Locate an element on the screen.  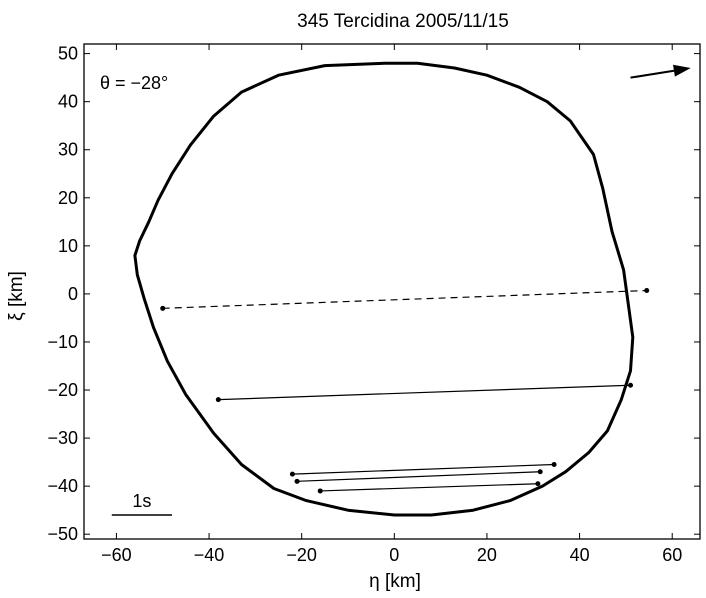
y-tick-label: −50 is located at coordinates (62, 534).